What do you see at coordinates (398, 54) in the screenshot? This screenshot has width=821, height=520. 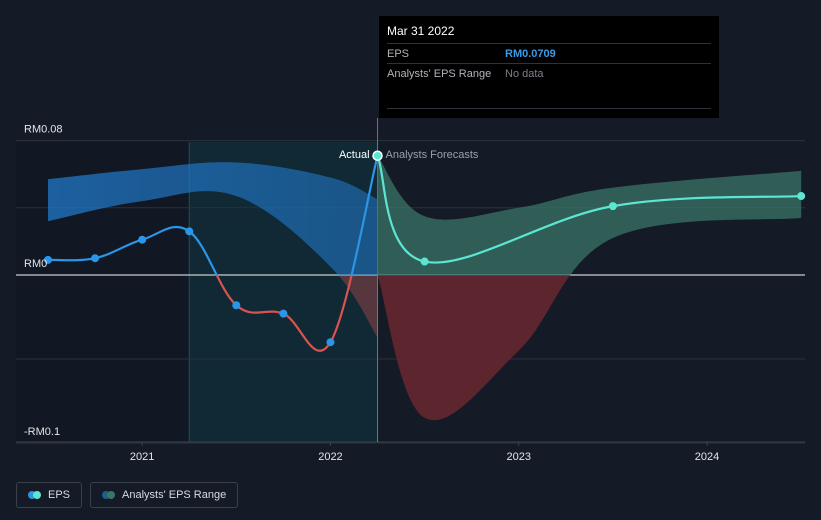 I see `tooltip-eps-label: EPS` at bounding box center [398, 54].